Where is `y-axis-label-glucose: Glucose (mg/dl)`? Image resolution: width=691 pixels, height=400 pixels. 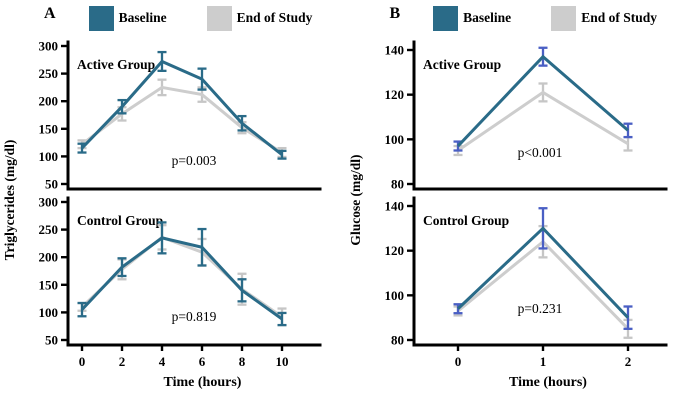 y-axis-label-glucose: Glucose (mg/dl) is located at coordinates (355, 200).